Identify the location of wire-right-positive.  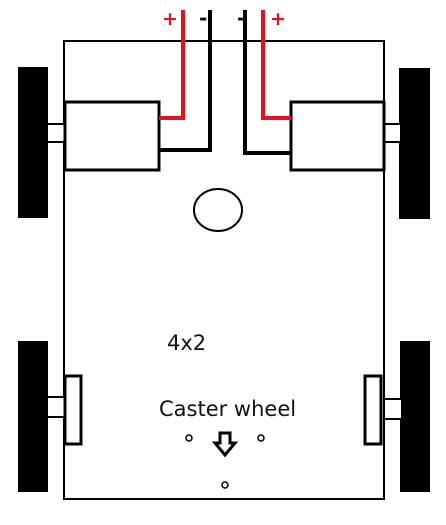
(276, 65).